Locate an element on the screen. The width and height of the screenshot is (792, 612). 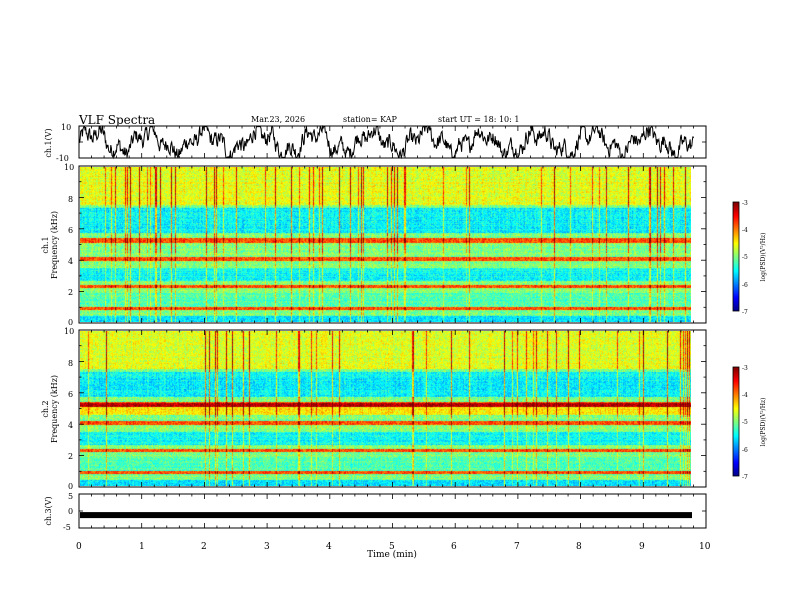
x-tick-labels: 0 1 2 3 4 5 6 7 8 9 10 is located at coordinates (393, 547).